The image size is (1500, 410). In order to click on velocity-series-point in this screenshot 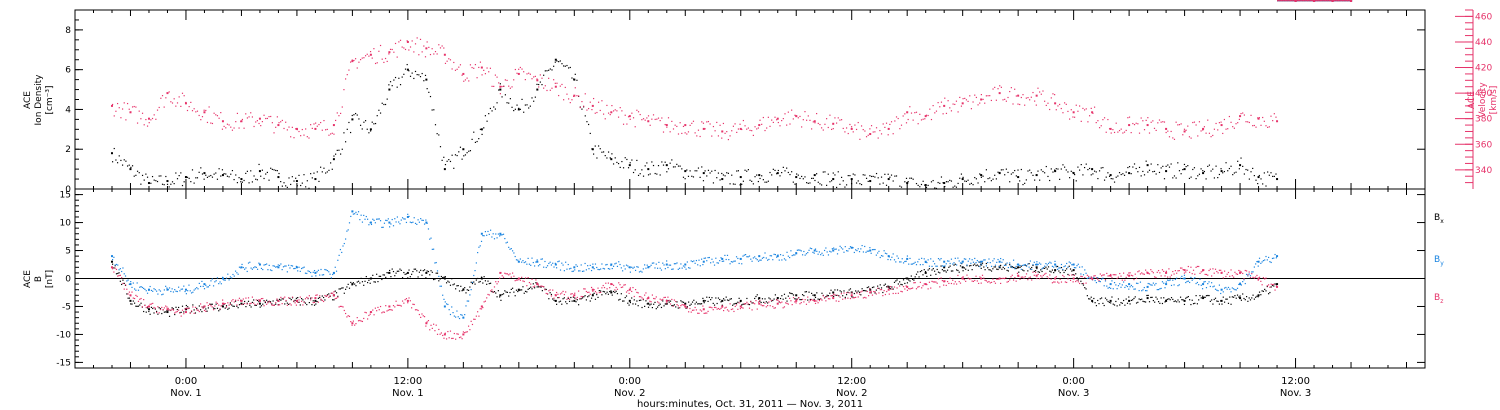, I will do `click(1018, 95)`.